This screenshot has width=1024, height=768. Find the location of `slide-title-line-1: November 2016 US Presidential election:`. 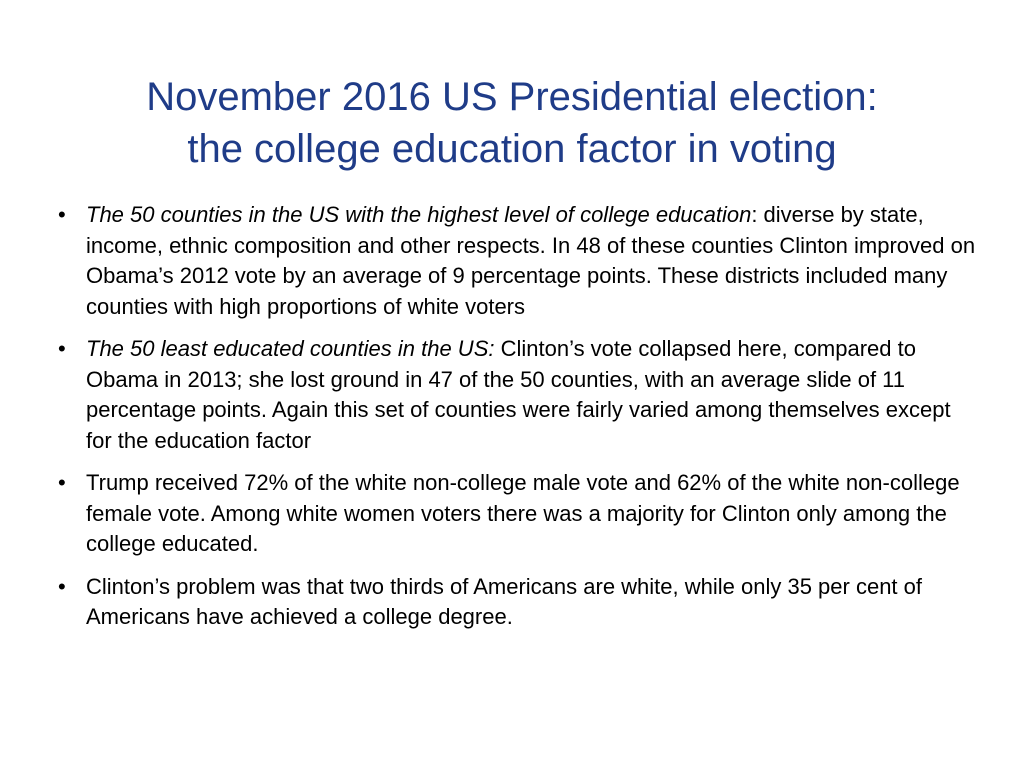

slide-title-line-1: November 2016 US Presidential election: is located at coordinates (512, 96).